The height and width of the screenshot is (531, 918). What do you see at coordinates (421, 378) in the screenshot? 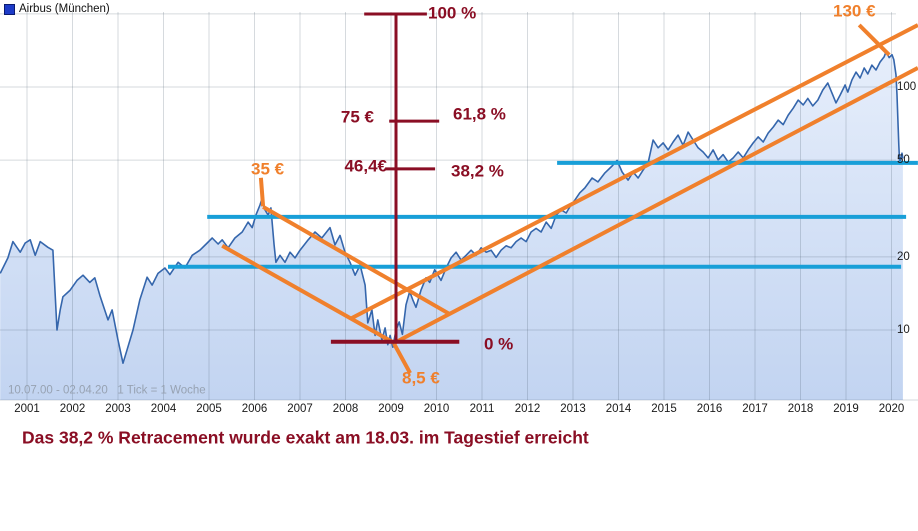
I see `price-mark-85eur: 8,5 €` at bounding box center [421, 378].